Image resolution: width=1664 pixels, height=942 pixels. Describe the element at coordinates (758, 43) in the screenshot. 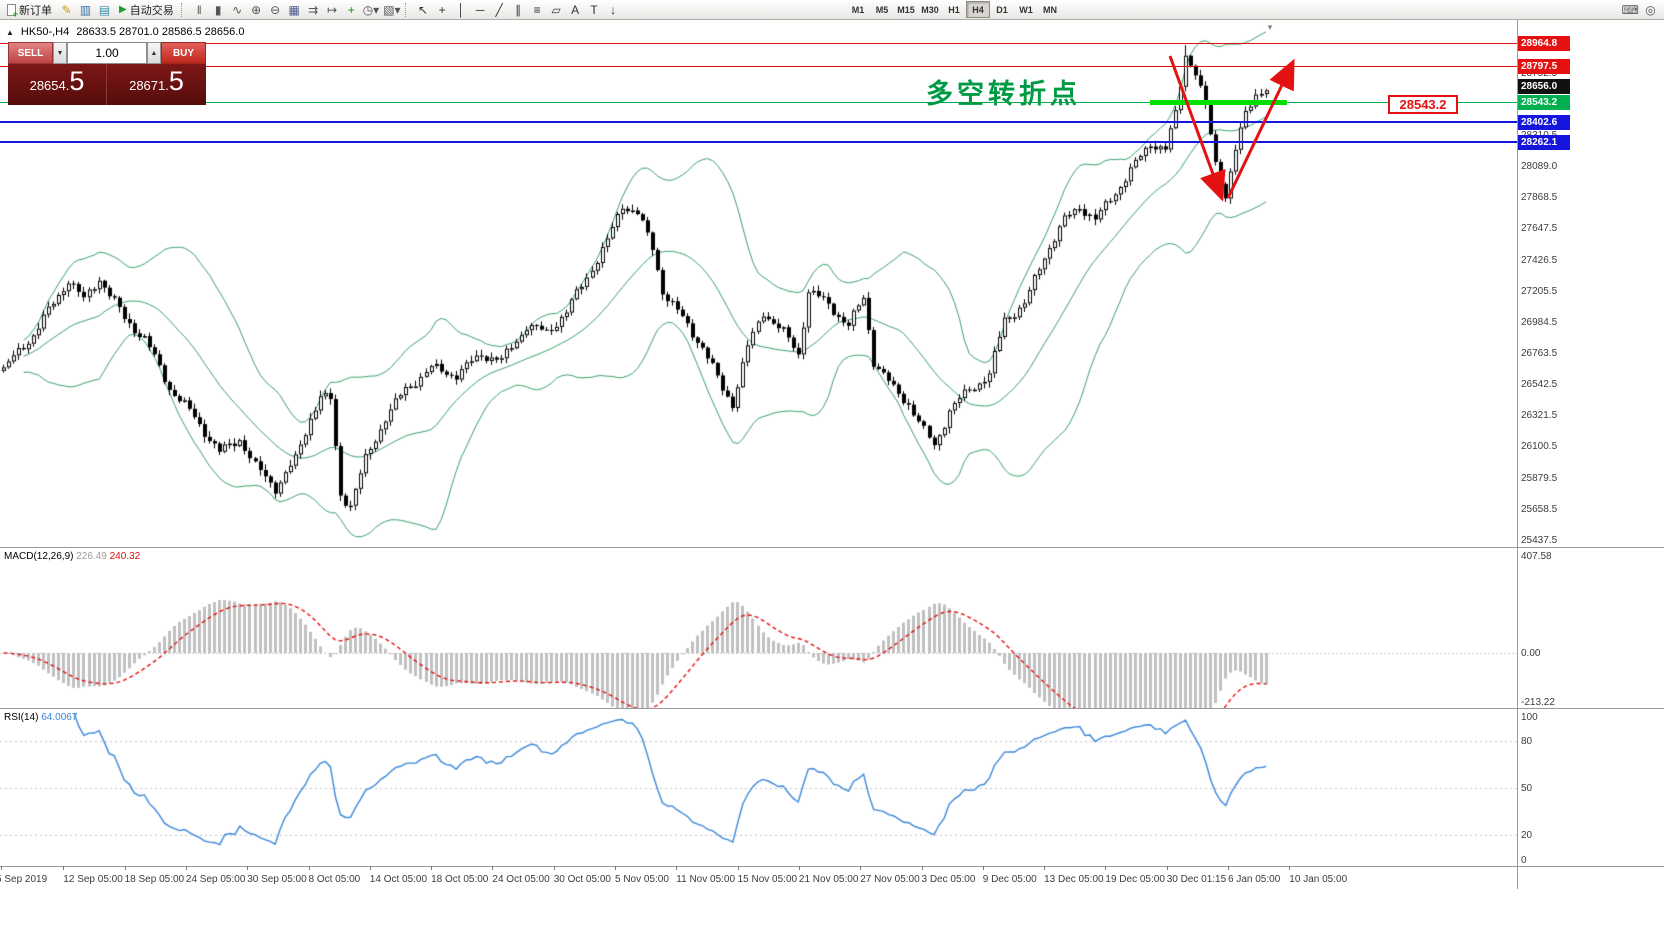

I see `horizontal-line-28964.8` at that location.